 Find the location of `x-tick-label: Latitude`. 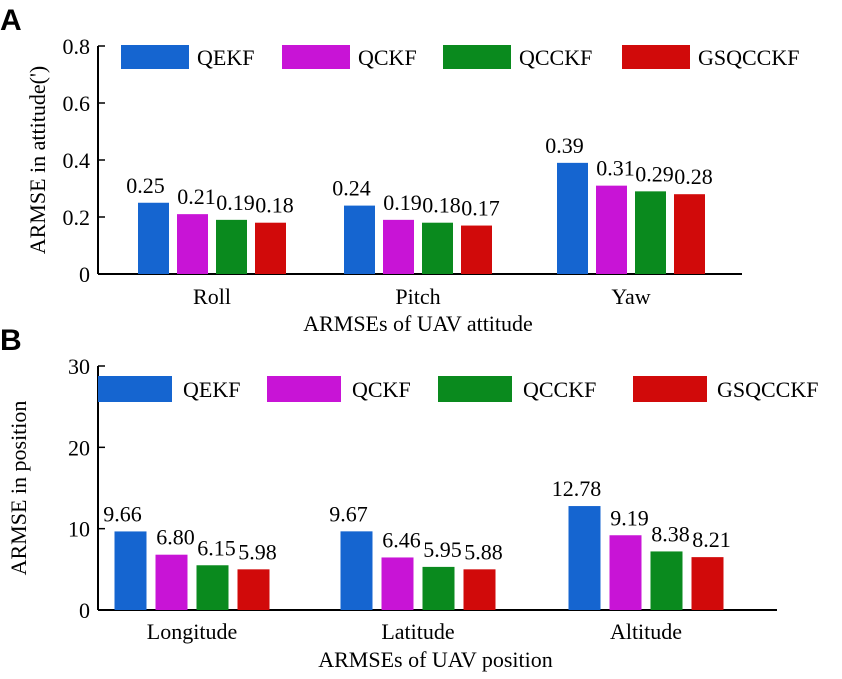

x-tick-label: Latitude is located at coordinates (417, 631).